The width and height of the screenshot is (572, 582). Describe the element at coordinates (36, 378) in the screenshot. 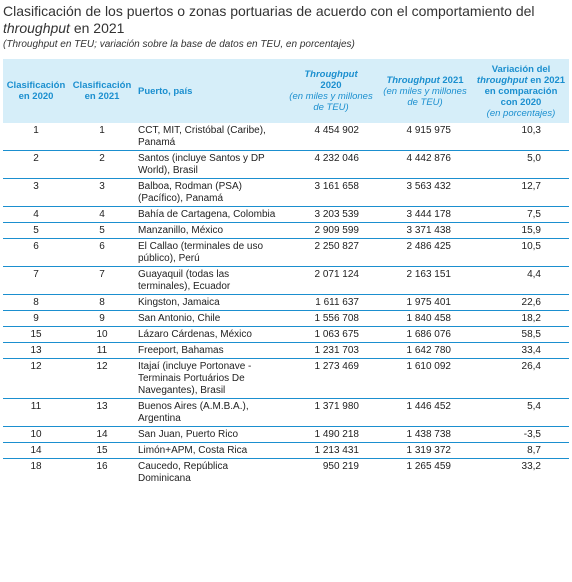

I see `rank-2020-cell: 12` at that location.